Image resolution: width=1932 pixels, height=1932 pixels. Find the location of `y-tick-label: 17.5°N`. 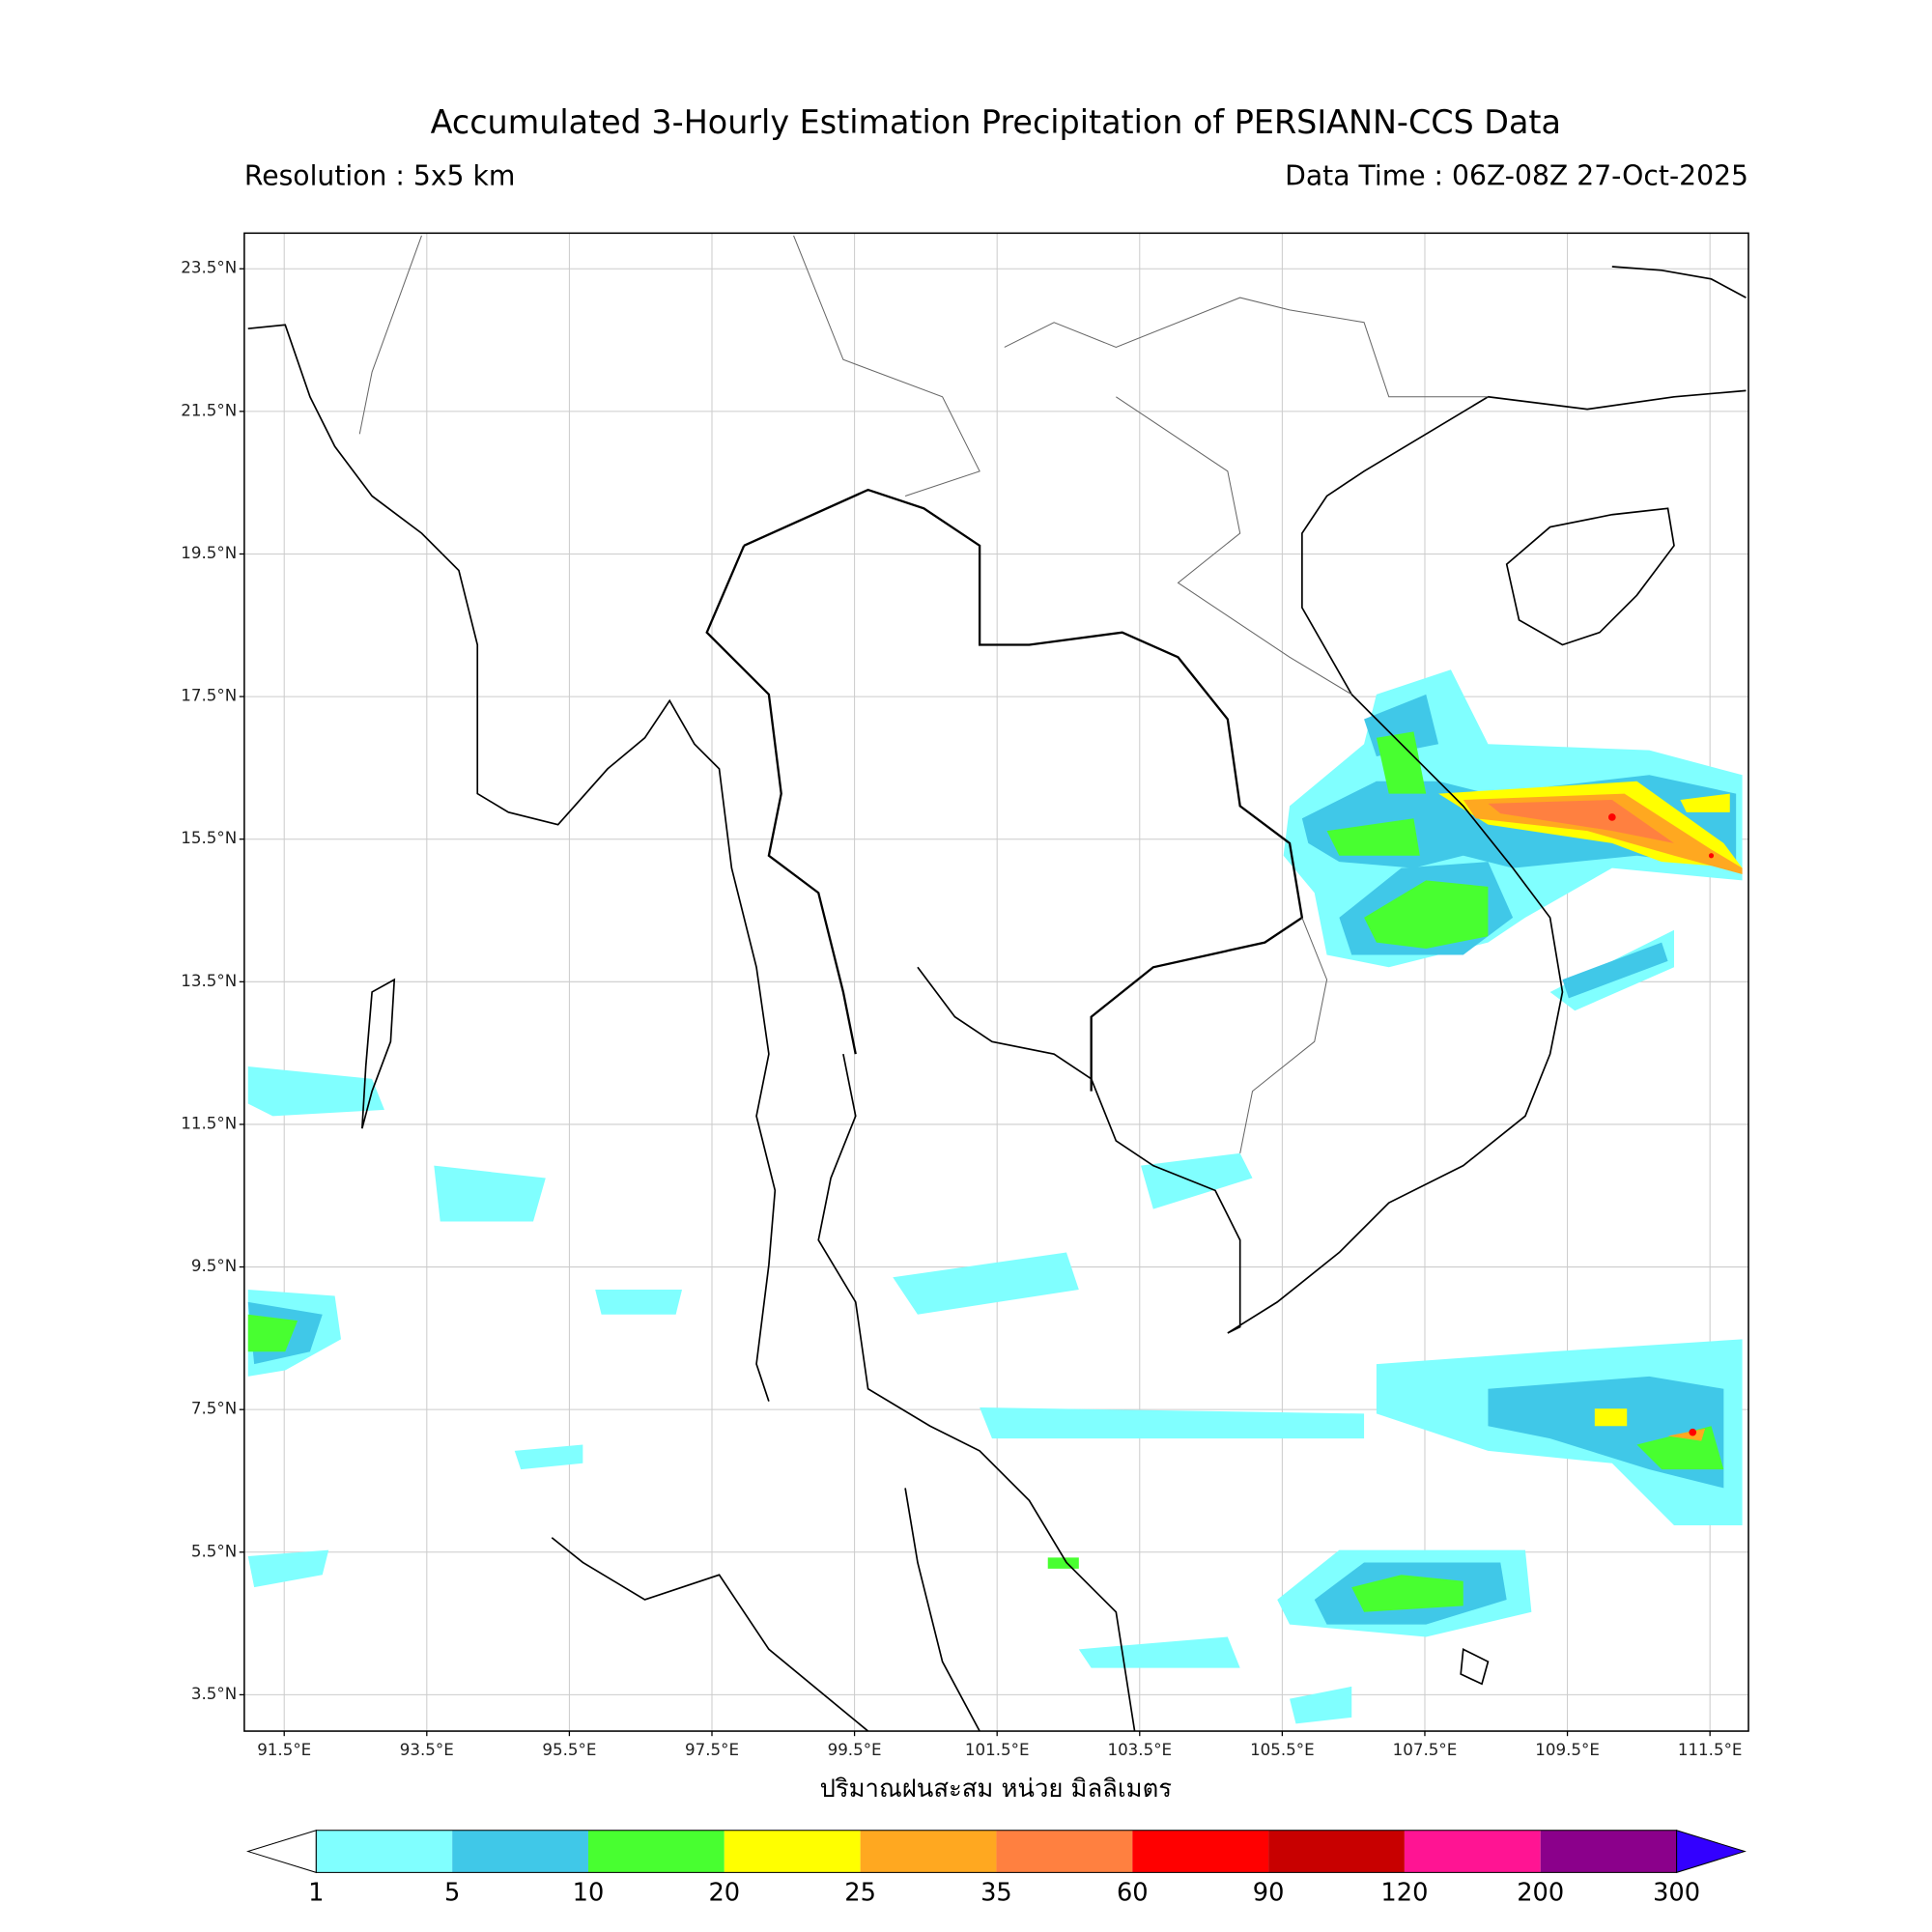

y-tick-label: 17.5°N is located at coordinates (209, 696).